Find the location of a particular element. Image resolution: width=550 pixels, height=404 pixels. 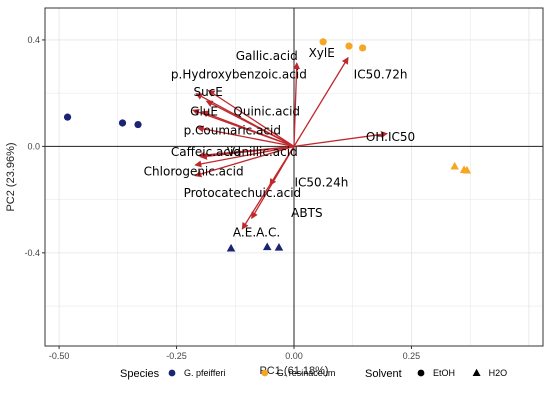

legend-species-label: G. resinaceum is located at coordinates (306, 373).